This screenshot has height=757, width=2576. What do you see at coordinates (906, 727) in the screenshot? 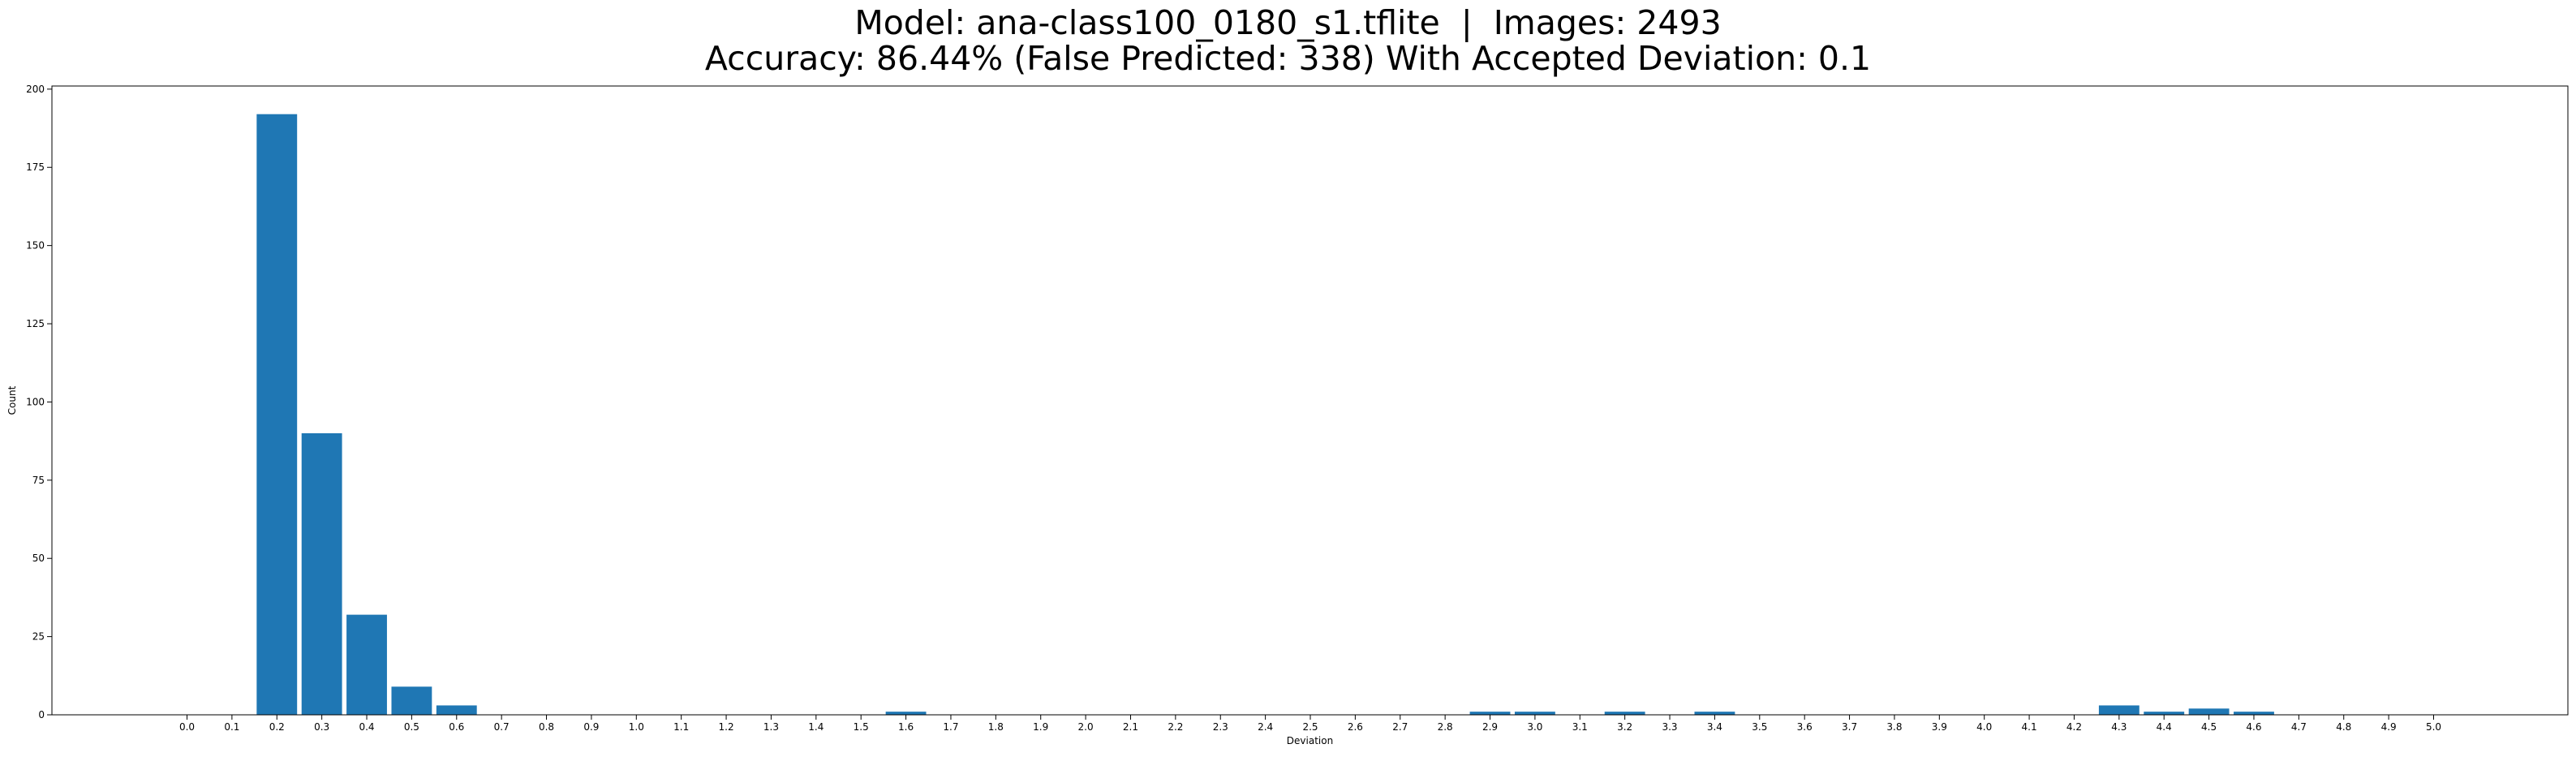
I see `x-tick-label: 1.6` at bounding box center [906, 727].